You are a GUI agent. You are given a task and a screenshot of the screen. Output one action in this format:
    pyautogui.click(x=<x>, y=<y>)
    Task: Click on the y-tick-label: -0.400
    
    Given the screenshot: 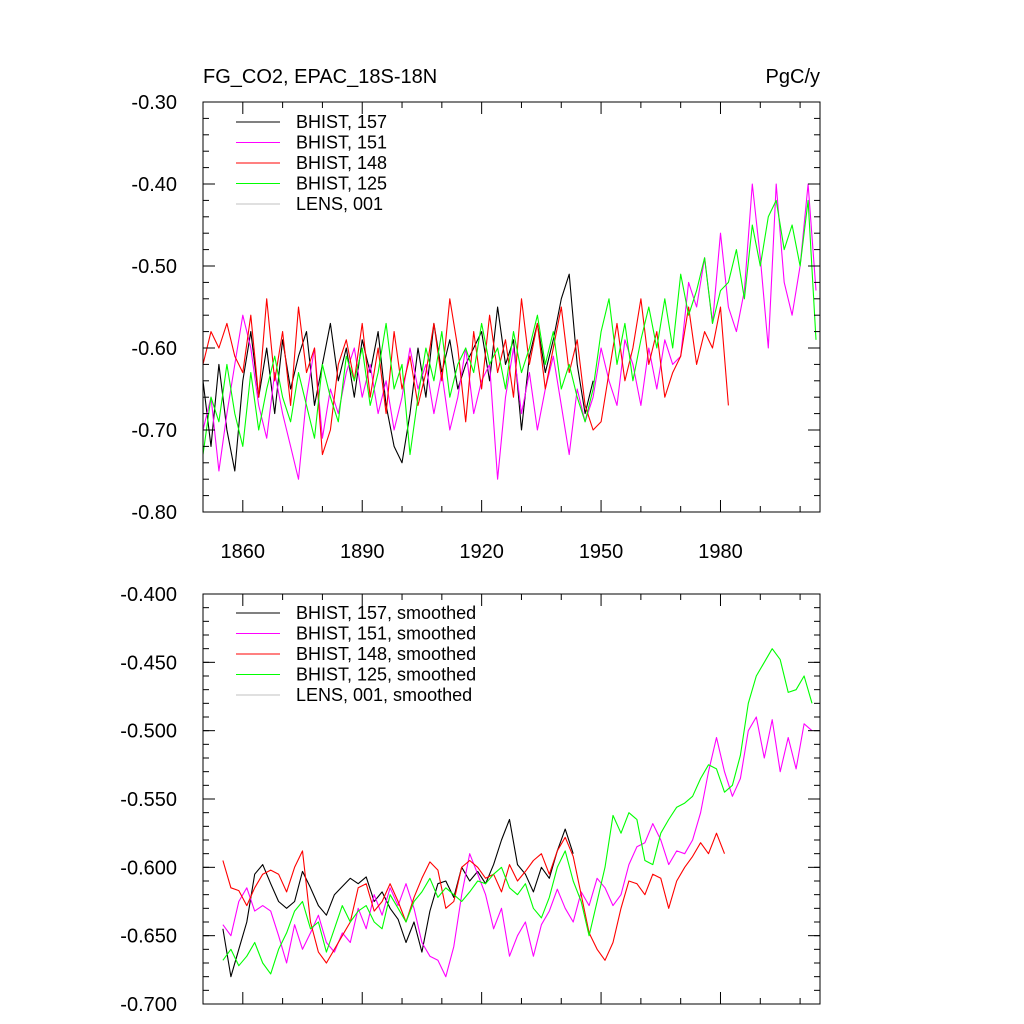 What is the action you would take?
    pyautogui.click(x=148, y=595)
    